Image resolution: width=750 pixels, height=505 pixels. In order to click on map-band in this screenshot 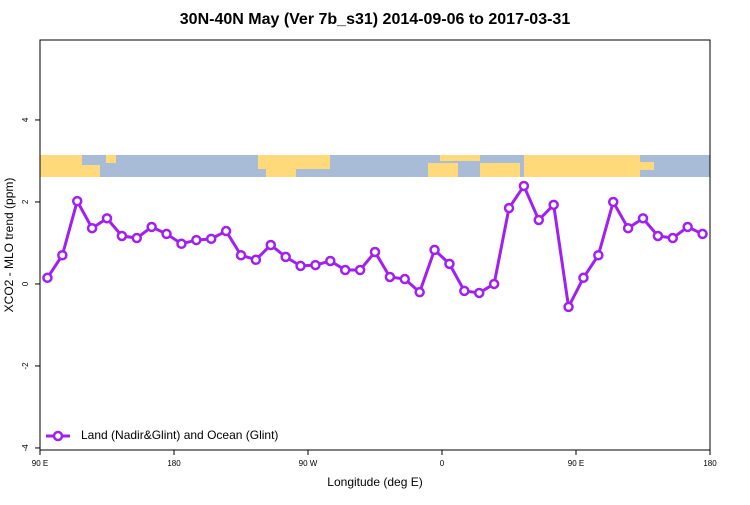, I will do `click(375, 166)`.